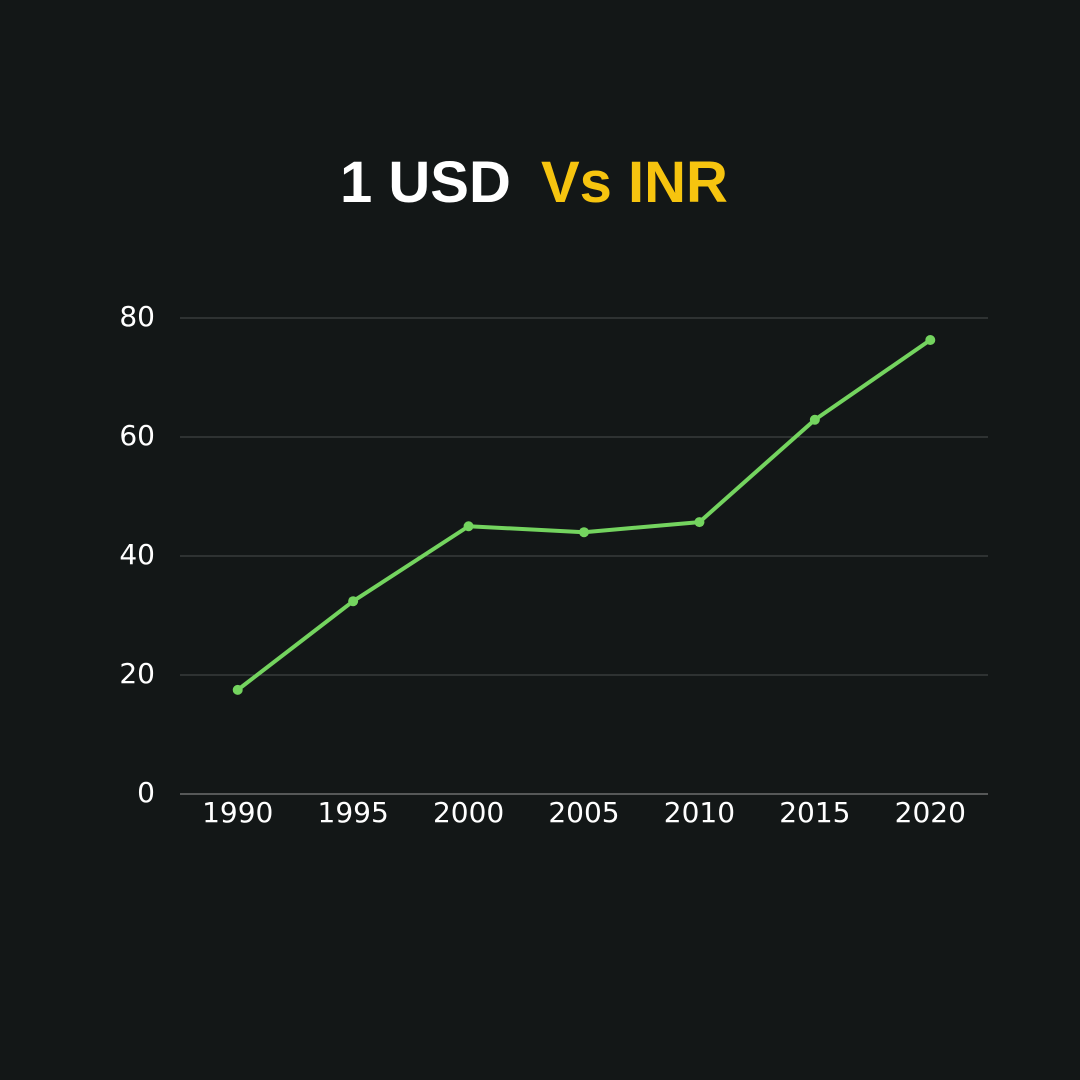 This screenshot has width=1080, height=1080. I want to click on x-tick-label: 2005, so click(583, 812).